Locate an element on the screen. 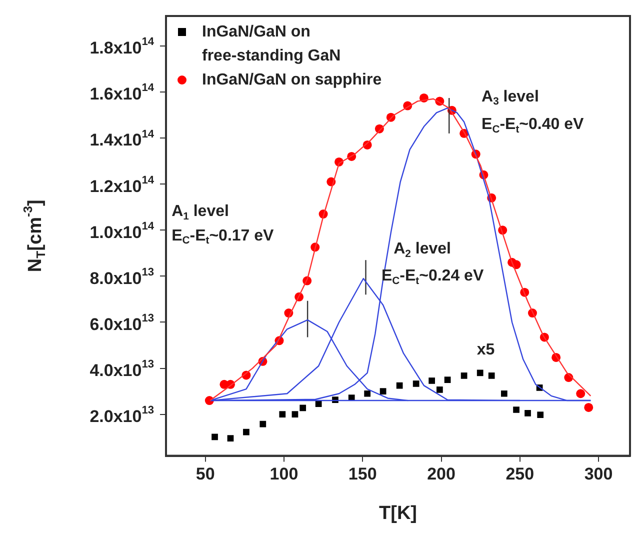 Image resolution: width=644 pixels, height=541 pixels. legend-label: InGaN/GaN on sapphire is located at coordinates (292, 79).